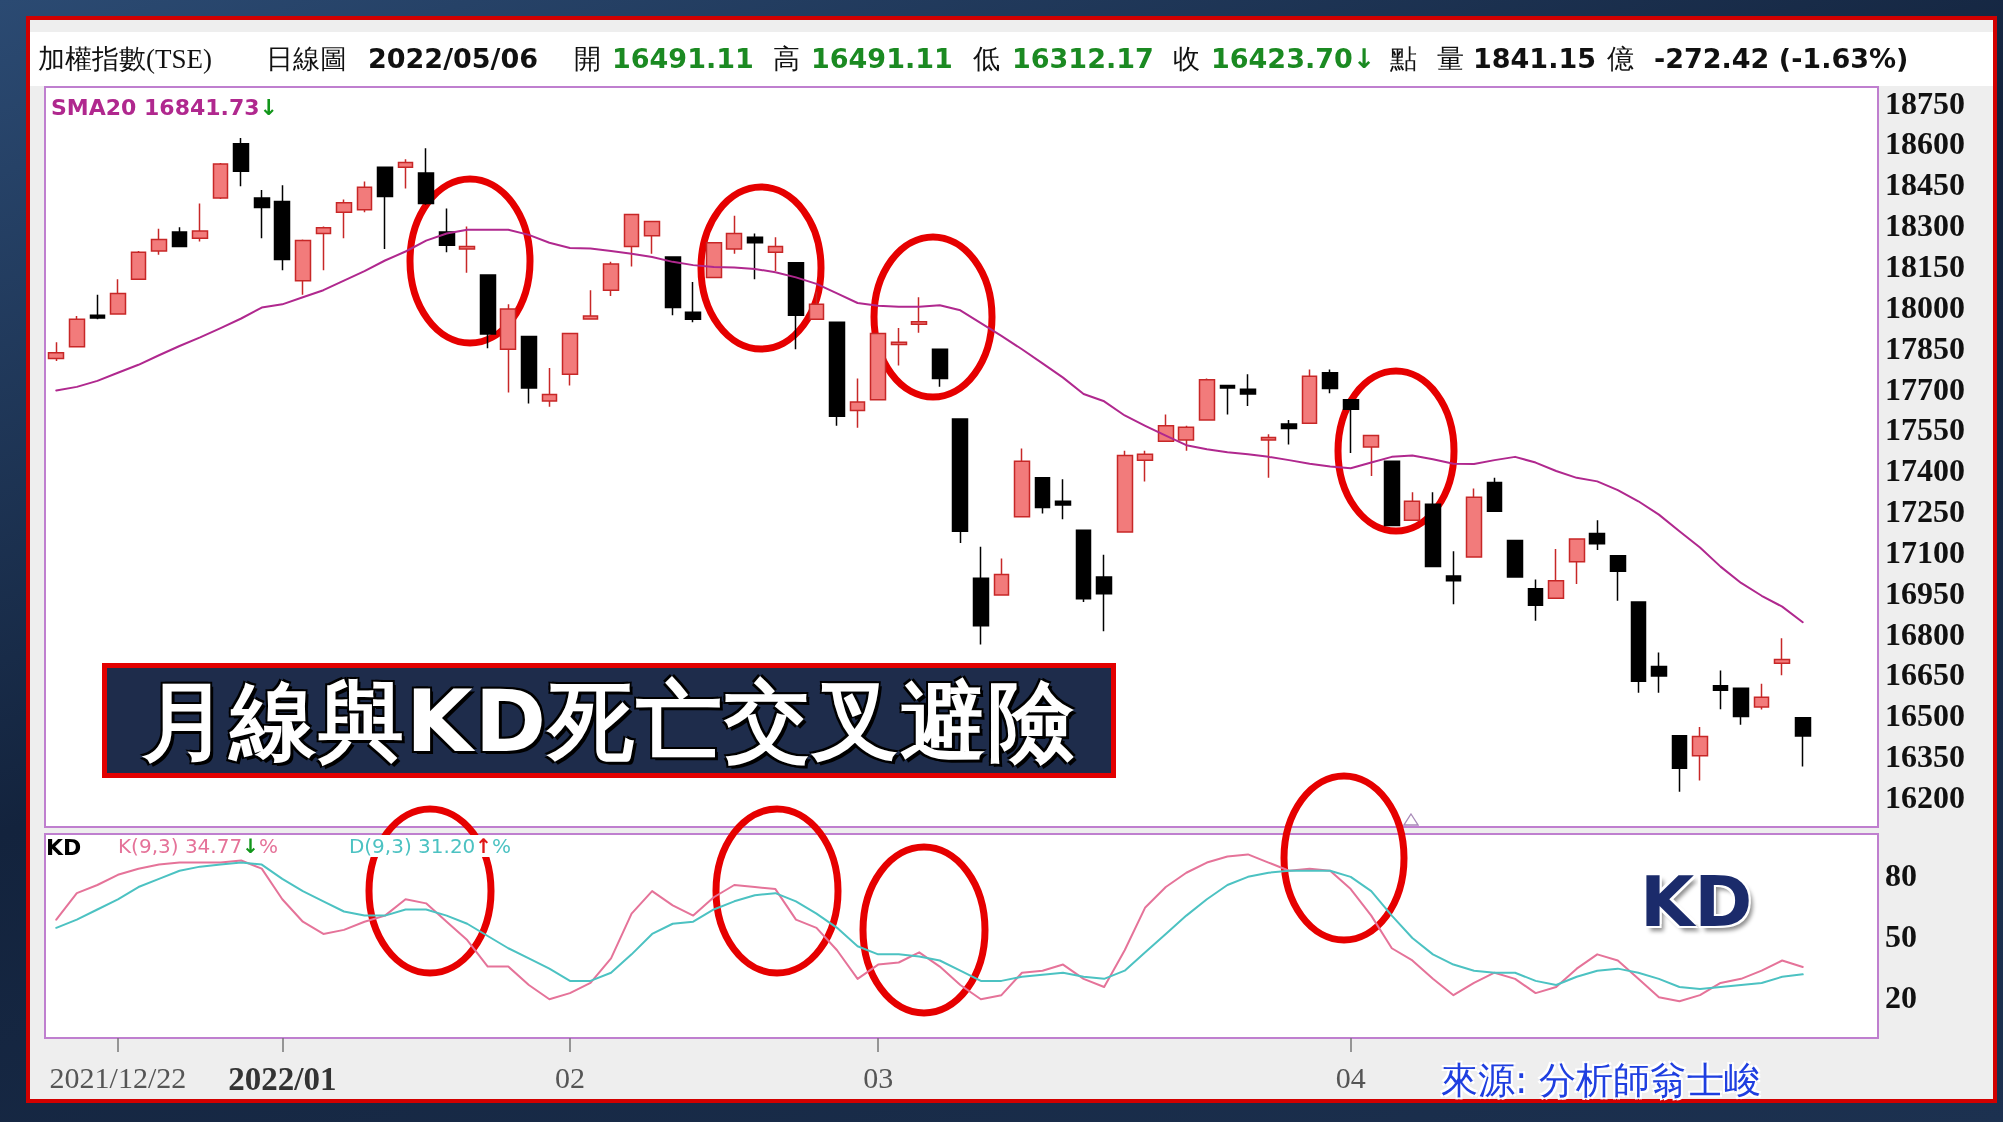  I want to click on chart-subtitle: 日線圖, so click(306, 59).